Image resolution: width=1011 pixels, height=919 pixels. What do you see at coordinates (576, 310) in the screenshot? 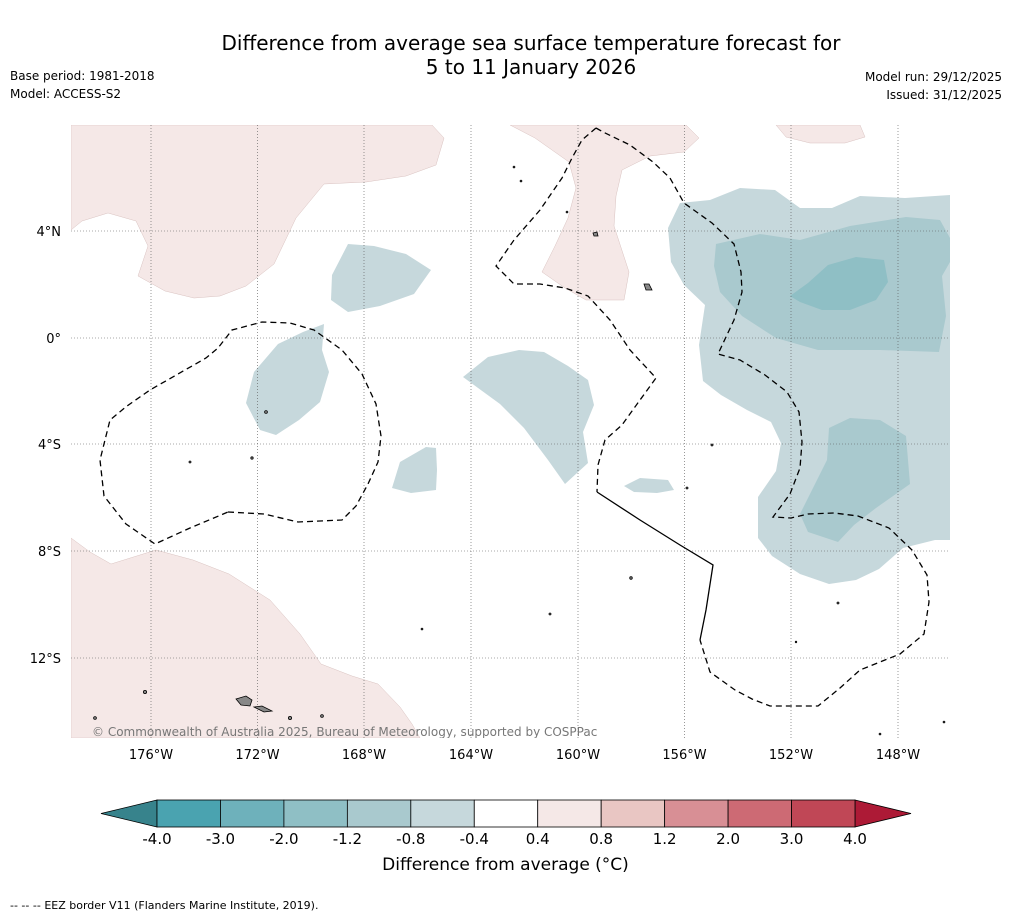
I see `eez-border-tokelau-west` at bounding box center [576, 310].